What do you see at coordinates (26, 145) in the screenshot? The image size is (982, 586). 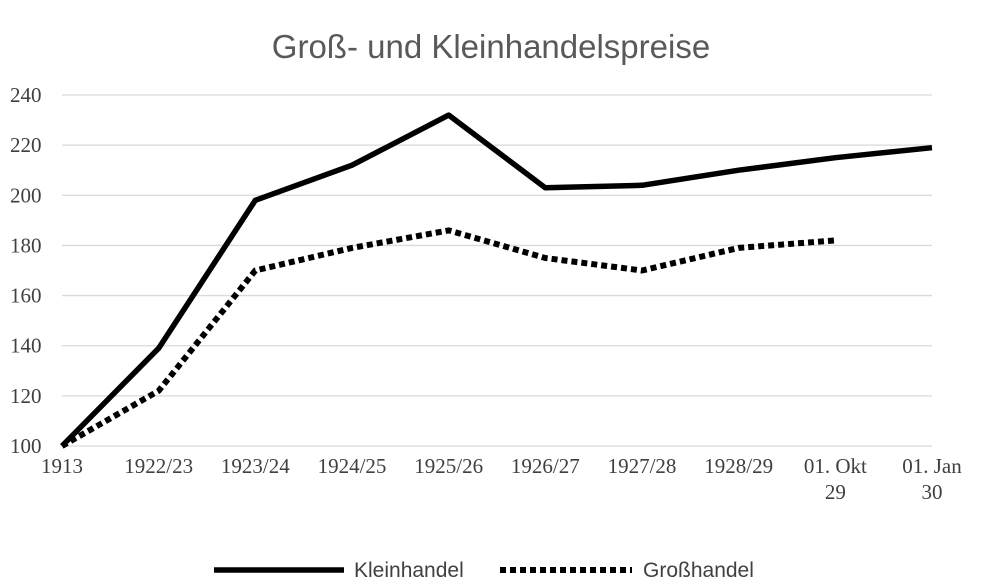 I see `y-tick-label: 220` at bounding box center [26, 145].